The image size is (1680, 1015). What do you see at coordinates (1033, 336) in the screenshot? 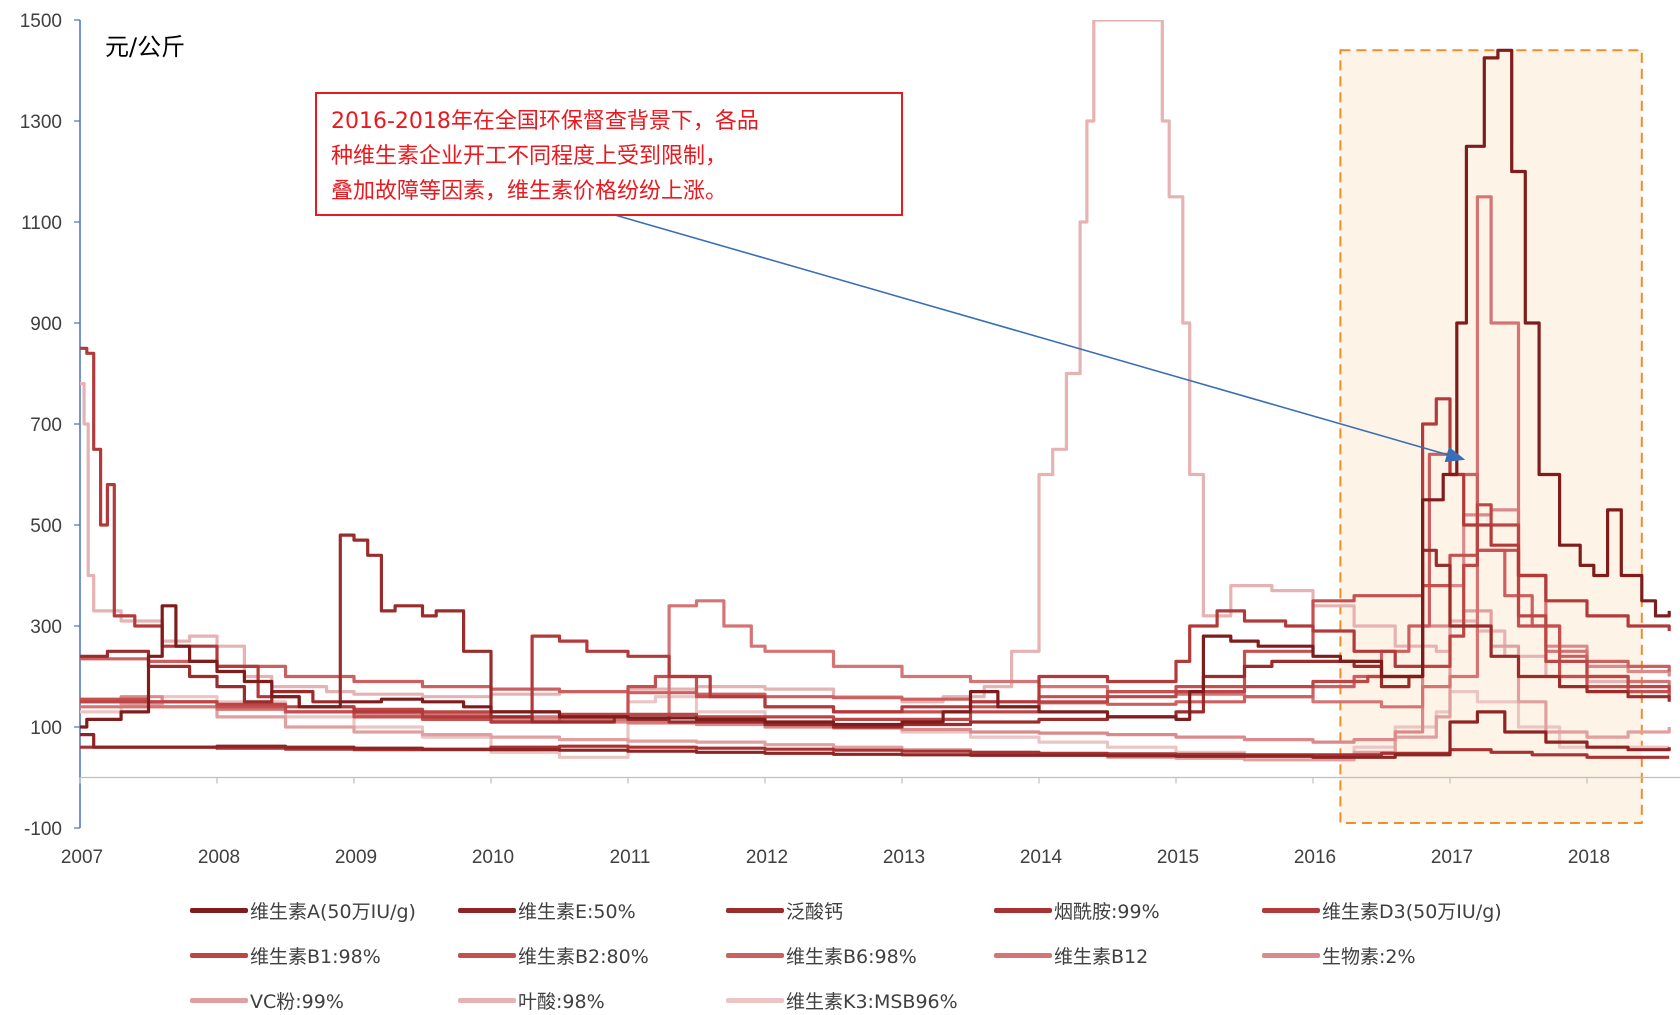
I see `annotation-arrow` at bounding box center [1033, 336].